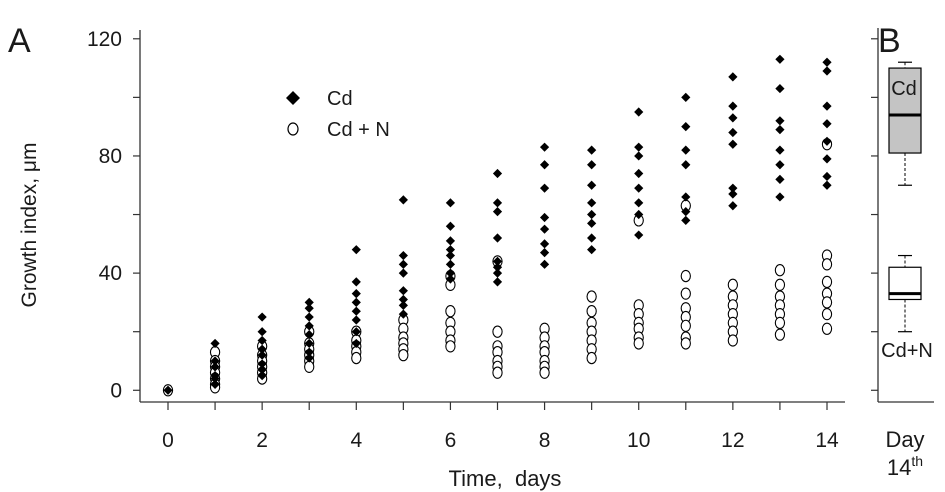 Image resolution: width=945 pixels, height=492 pixels. Describe the element at coordinates (338, 114) in the screenshot. I see `legend: Cd Cd + N` at that location.